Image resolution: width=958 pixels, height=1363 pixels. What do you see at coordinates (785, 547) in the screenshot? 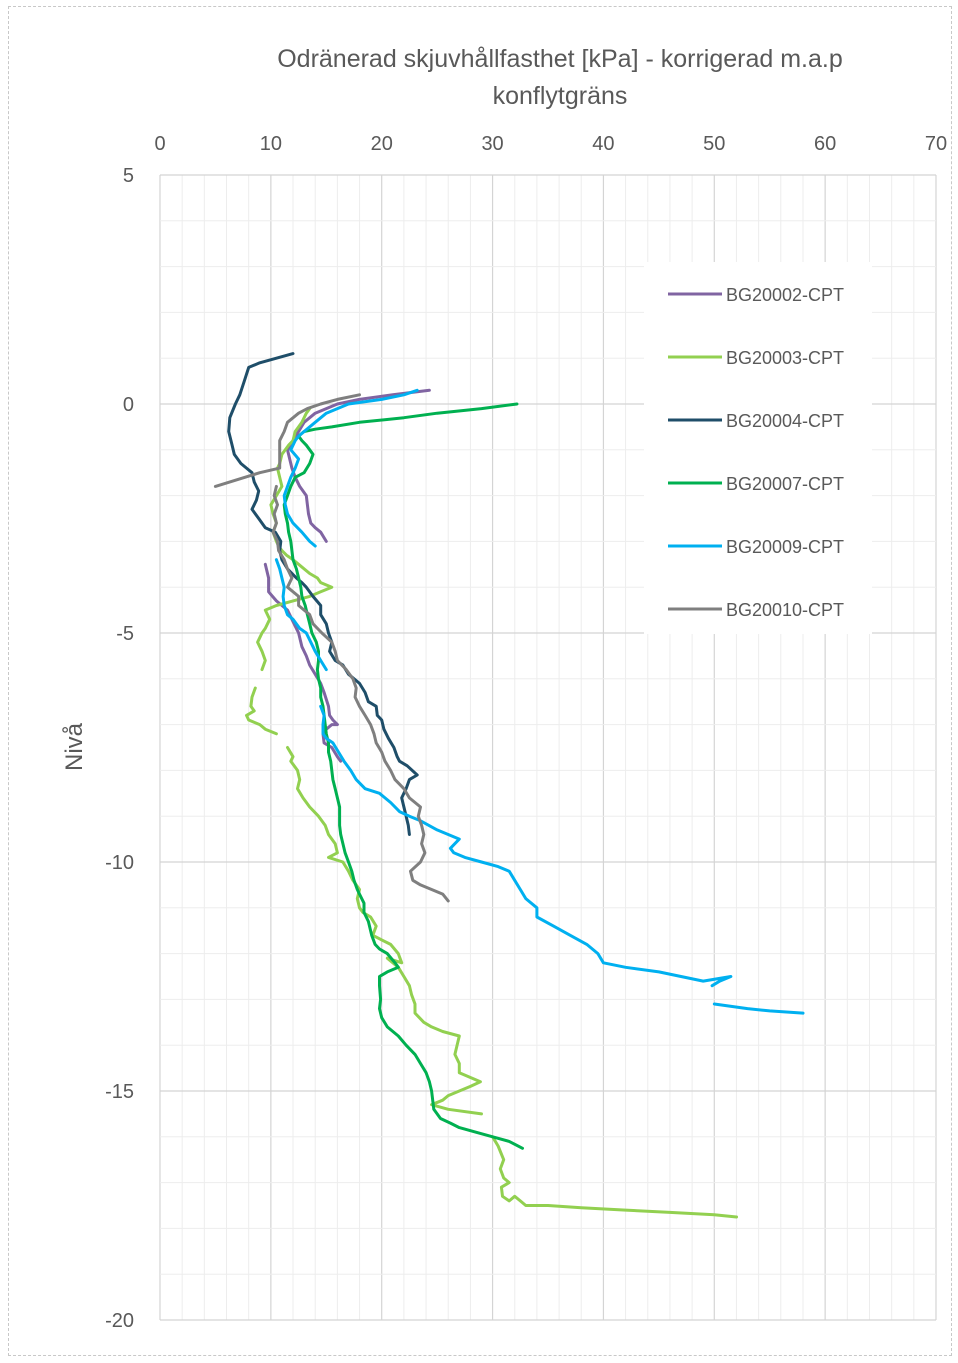
I see `legend-label-bg20009-cpt: BG20009-CPT` at bounding box center [785, 547].